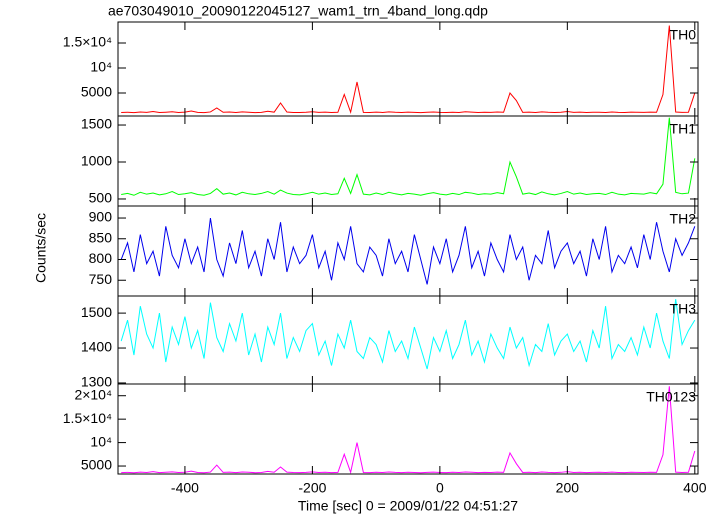  I want to click on y-tick-label: 850, so click(101, 237).